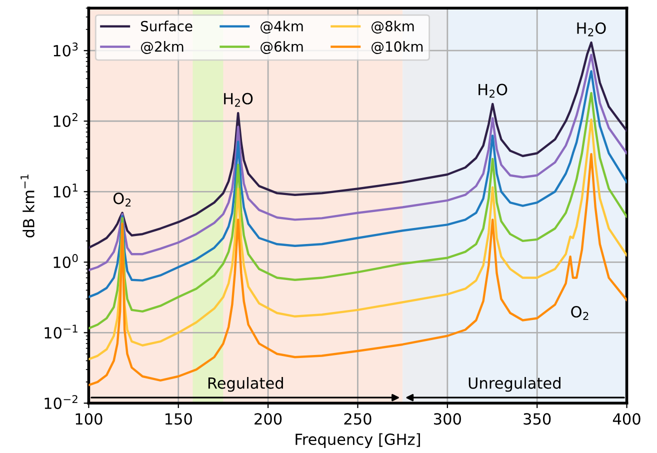 The width and height of the screenshot is (657, 453). What do you see at coordinates (393, 27) in the screenshot?
I see `legend-label: @8km` at bounding box center [393, 27].